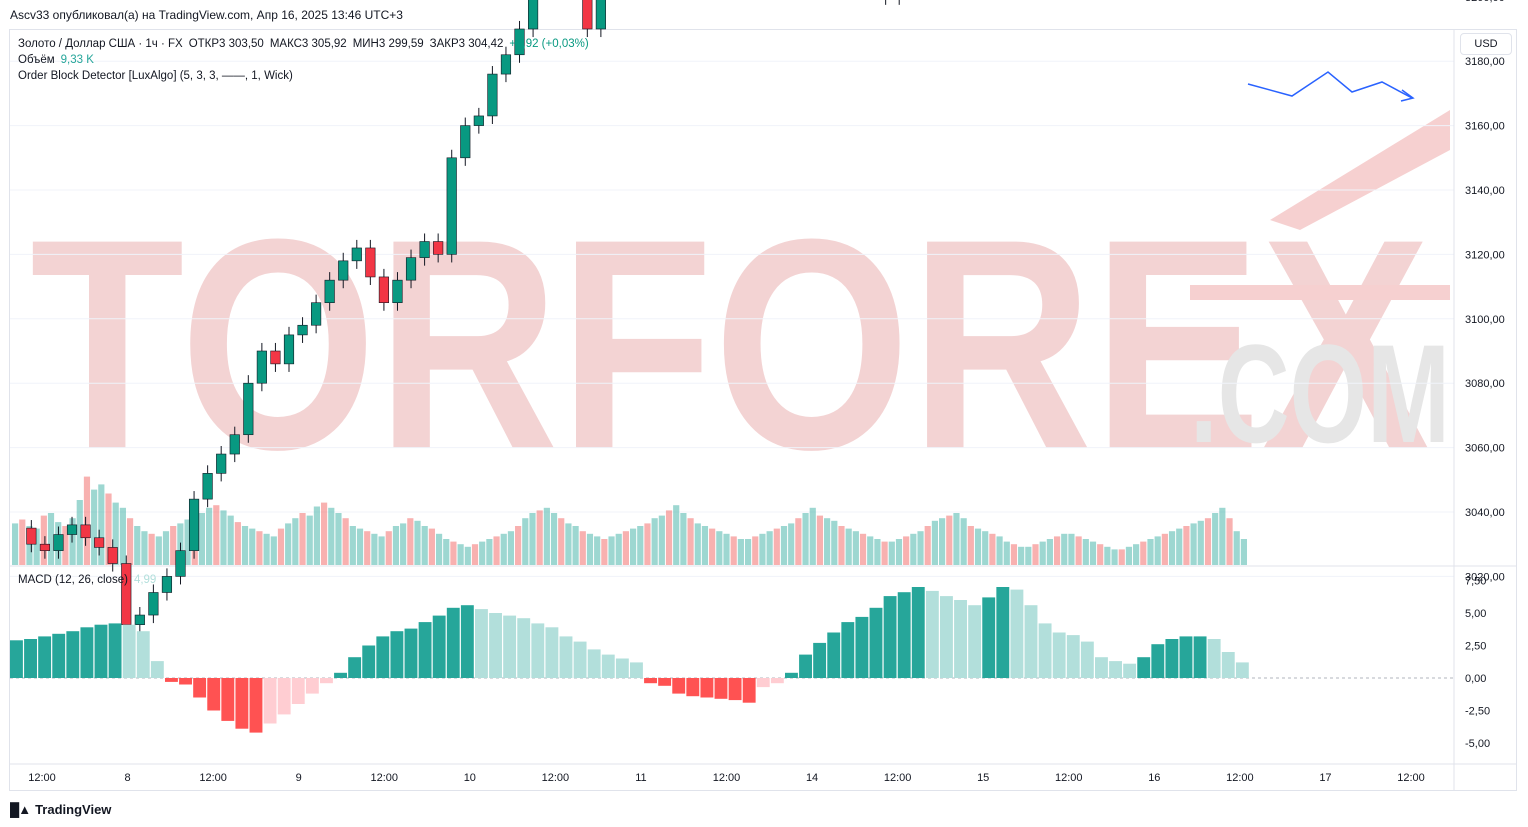 This screenshot has height=827, width=1528. What do you see at coordinates (20, 809) in the screenshot?
I see `tradingview-logo-icon: █▲` at bounding box center [20, 809].